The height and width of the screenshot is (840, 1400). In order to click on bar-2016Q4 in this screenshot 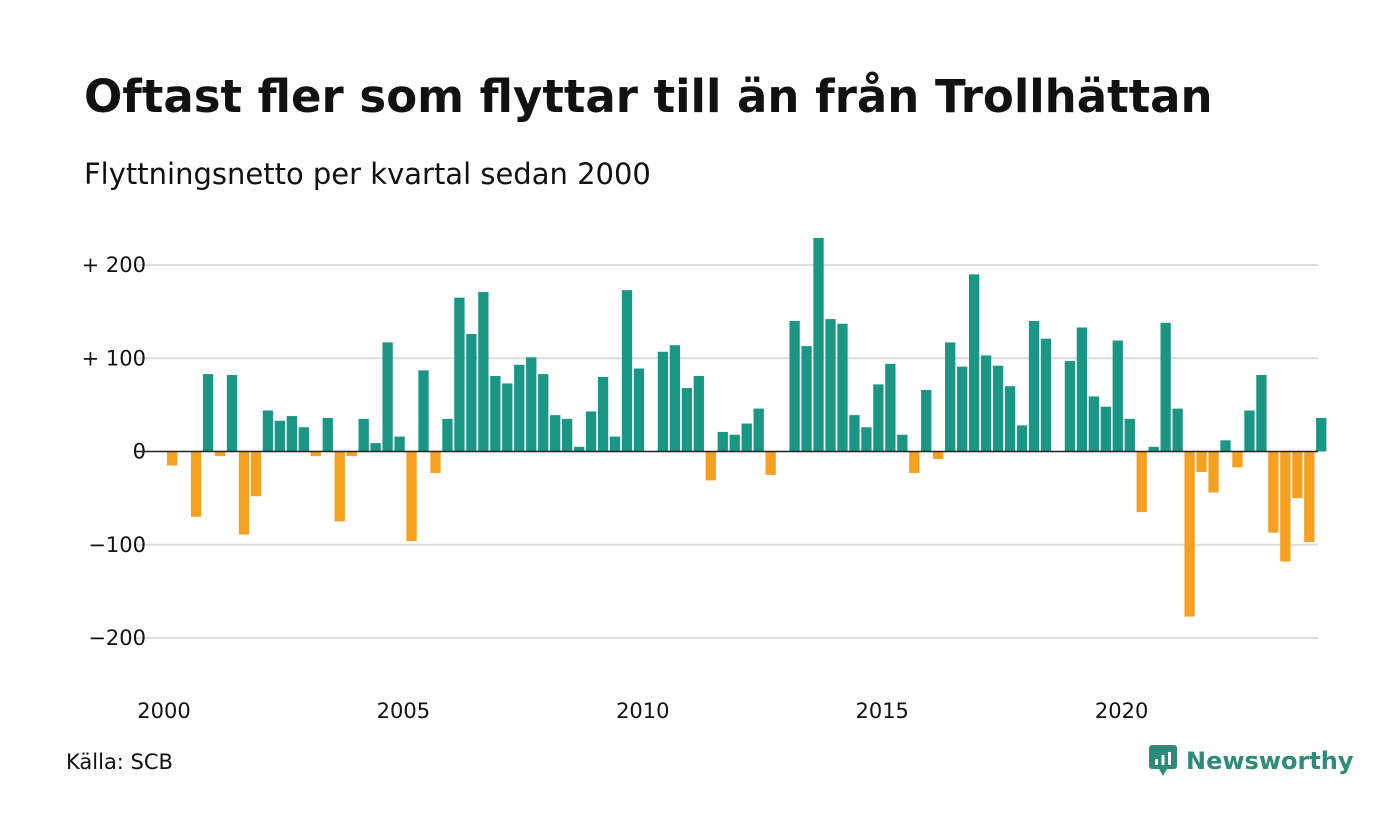, I will do `click(974, 363)`.